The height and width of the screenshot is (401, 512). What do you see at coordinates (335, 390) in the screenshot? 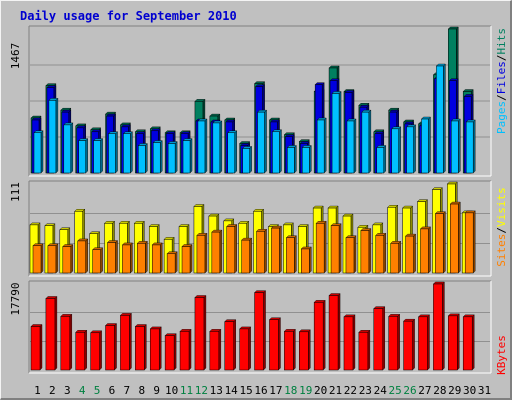
I see `day-label-21: 21` at bounding box center [335, 390].